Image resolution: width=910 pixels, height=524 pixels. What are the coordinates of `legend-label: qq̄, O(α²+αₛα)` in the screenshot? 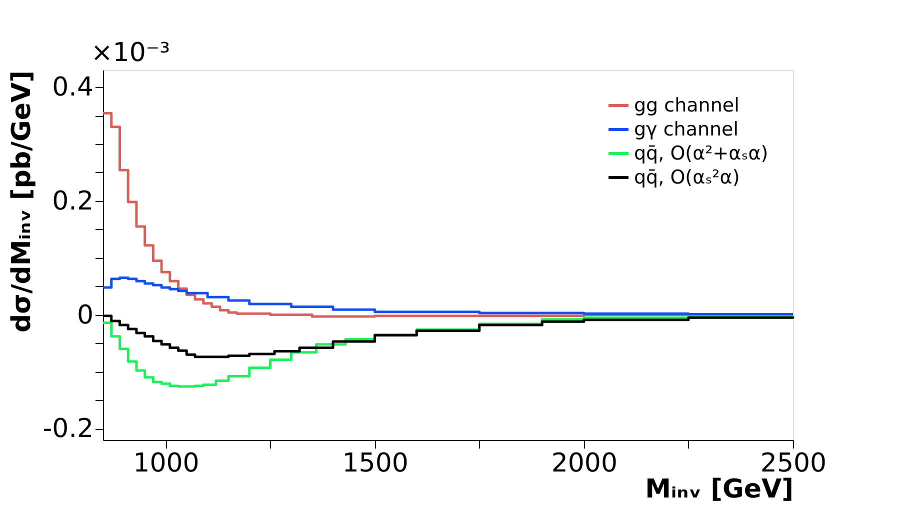 It's located at (701, 153).